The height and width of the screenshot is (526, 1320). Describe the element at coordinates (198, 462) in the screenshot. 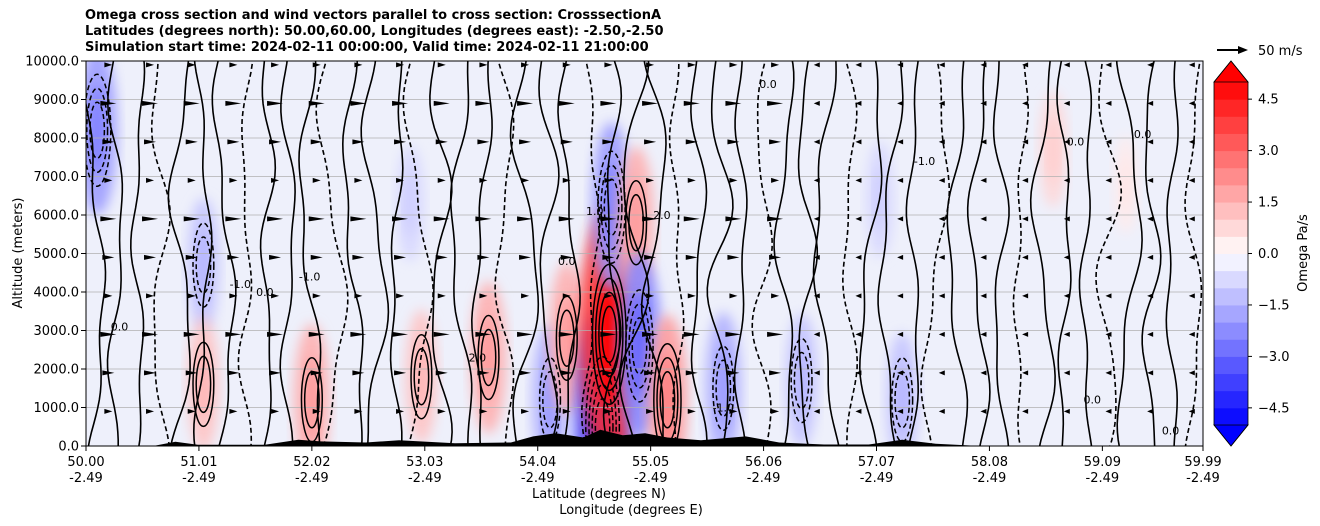

I see `x-tick-label-lat: 51.01` at that location.